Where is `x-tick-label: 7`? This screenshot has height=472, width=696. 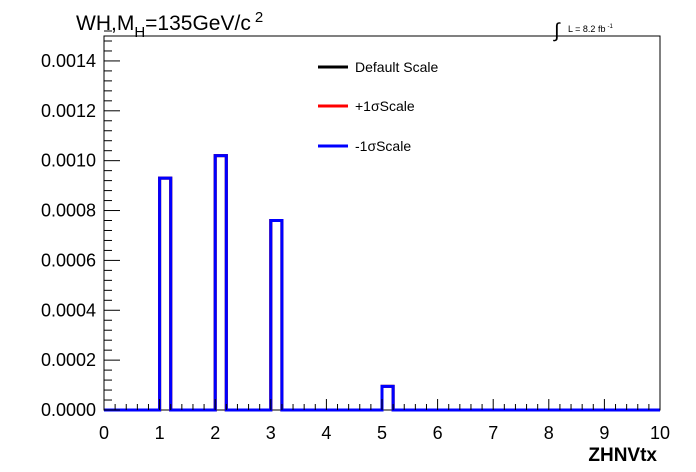 x-tick-label: 7 is located at coordinates (493, 433).